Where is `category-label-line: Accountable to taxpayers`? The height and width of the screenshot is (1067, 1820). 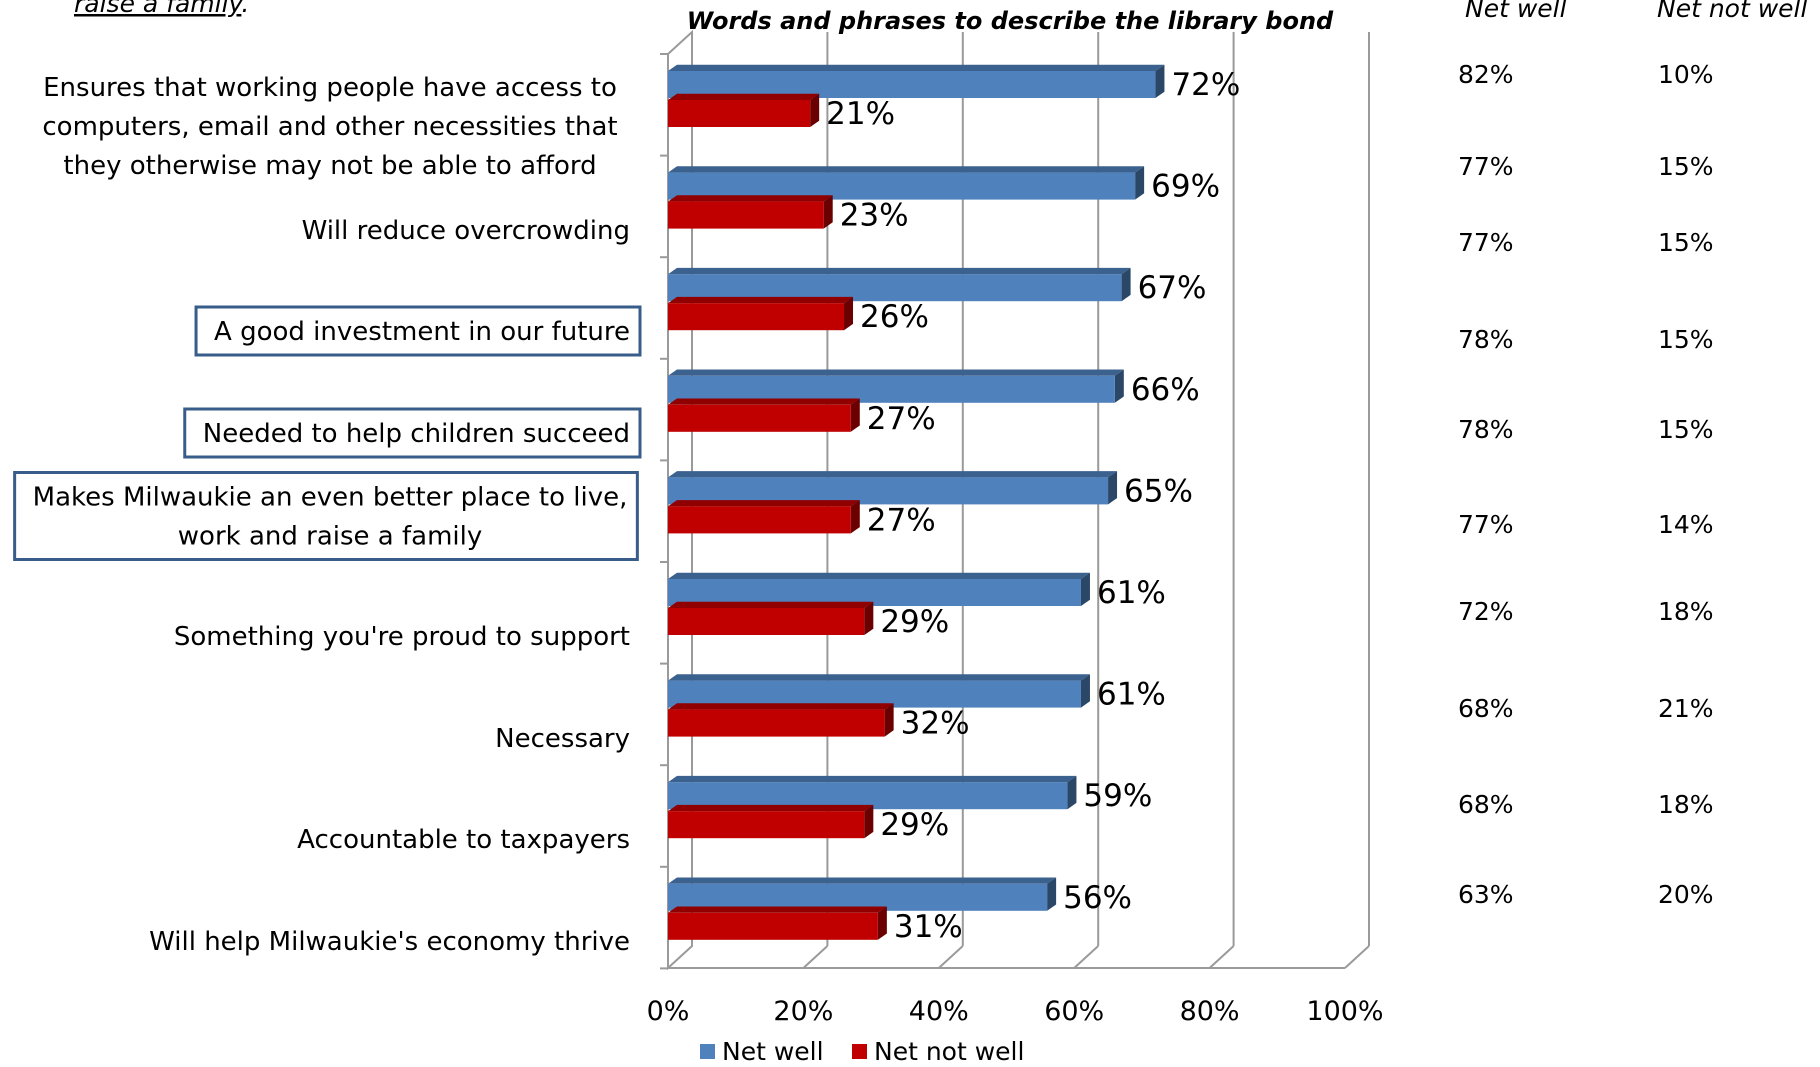 category-label-line: Accountable to taxpayers is located at coordinates (463, 840).